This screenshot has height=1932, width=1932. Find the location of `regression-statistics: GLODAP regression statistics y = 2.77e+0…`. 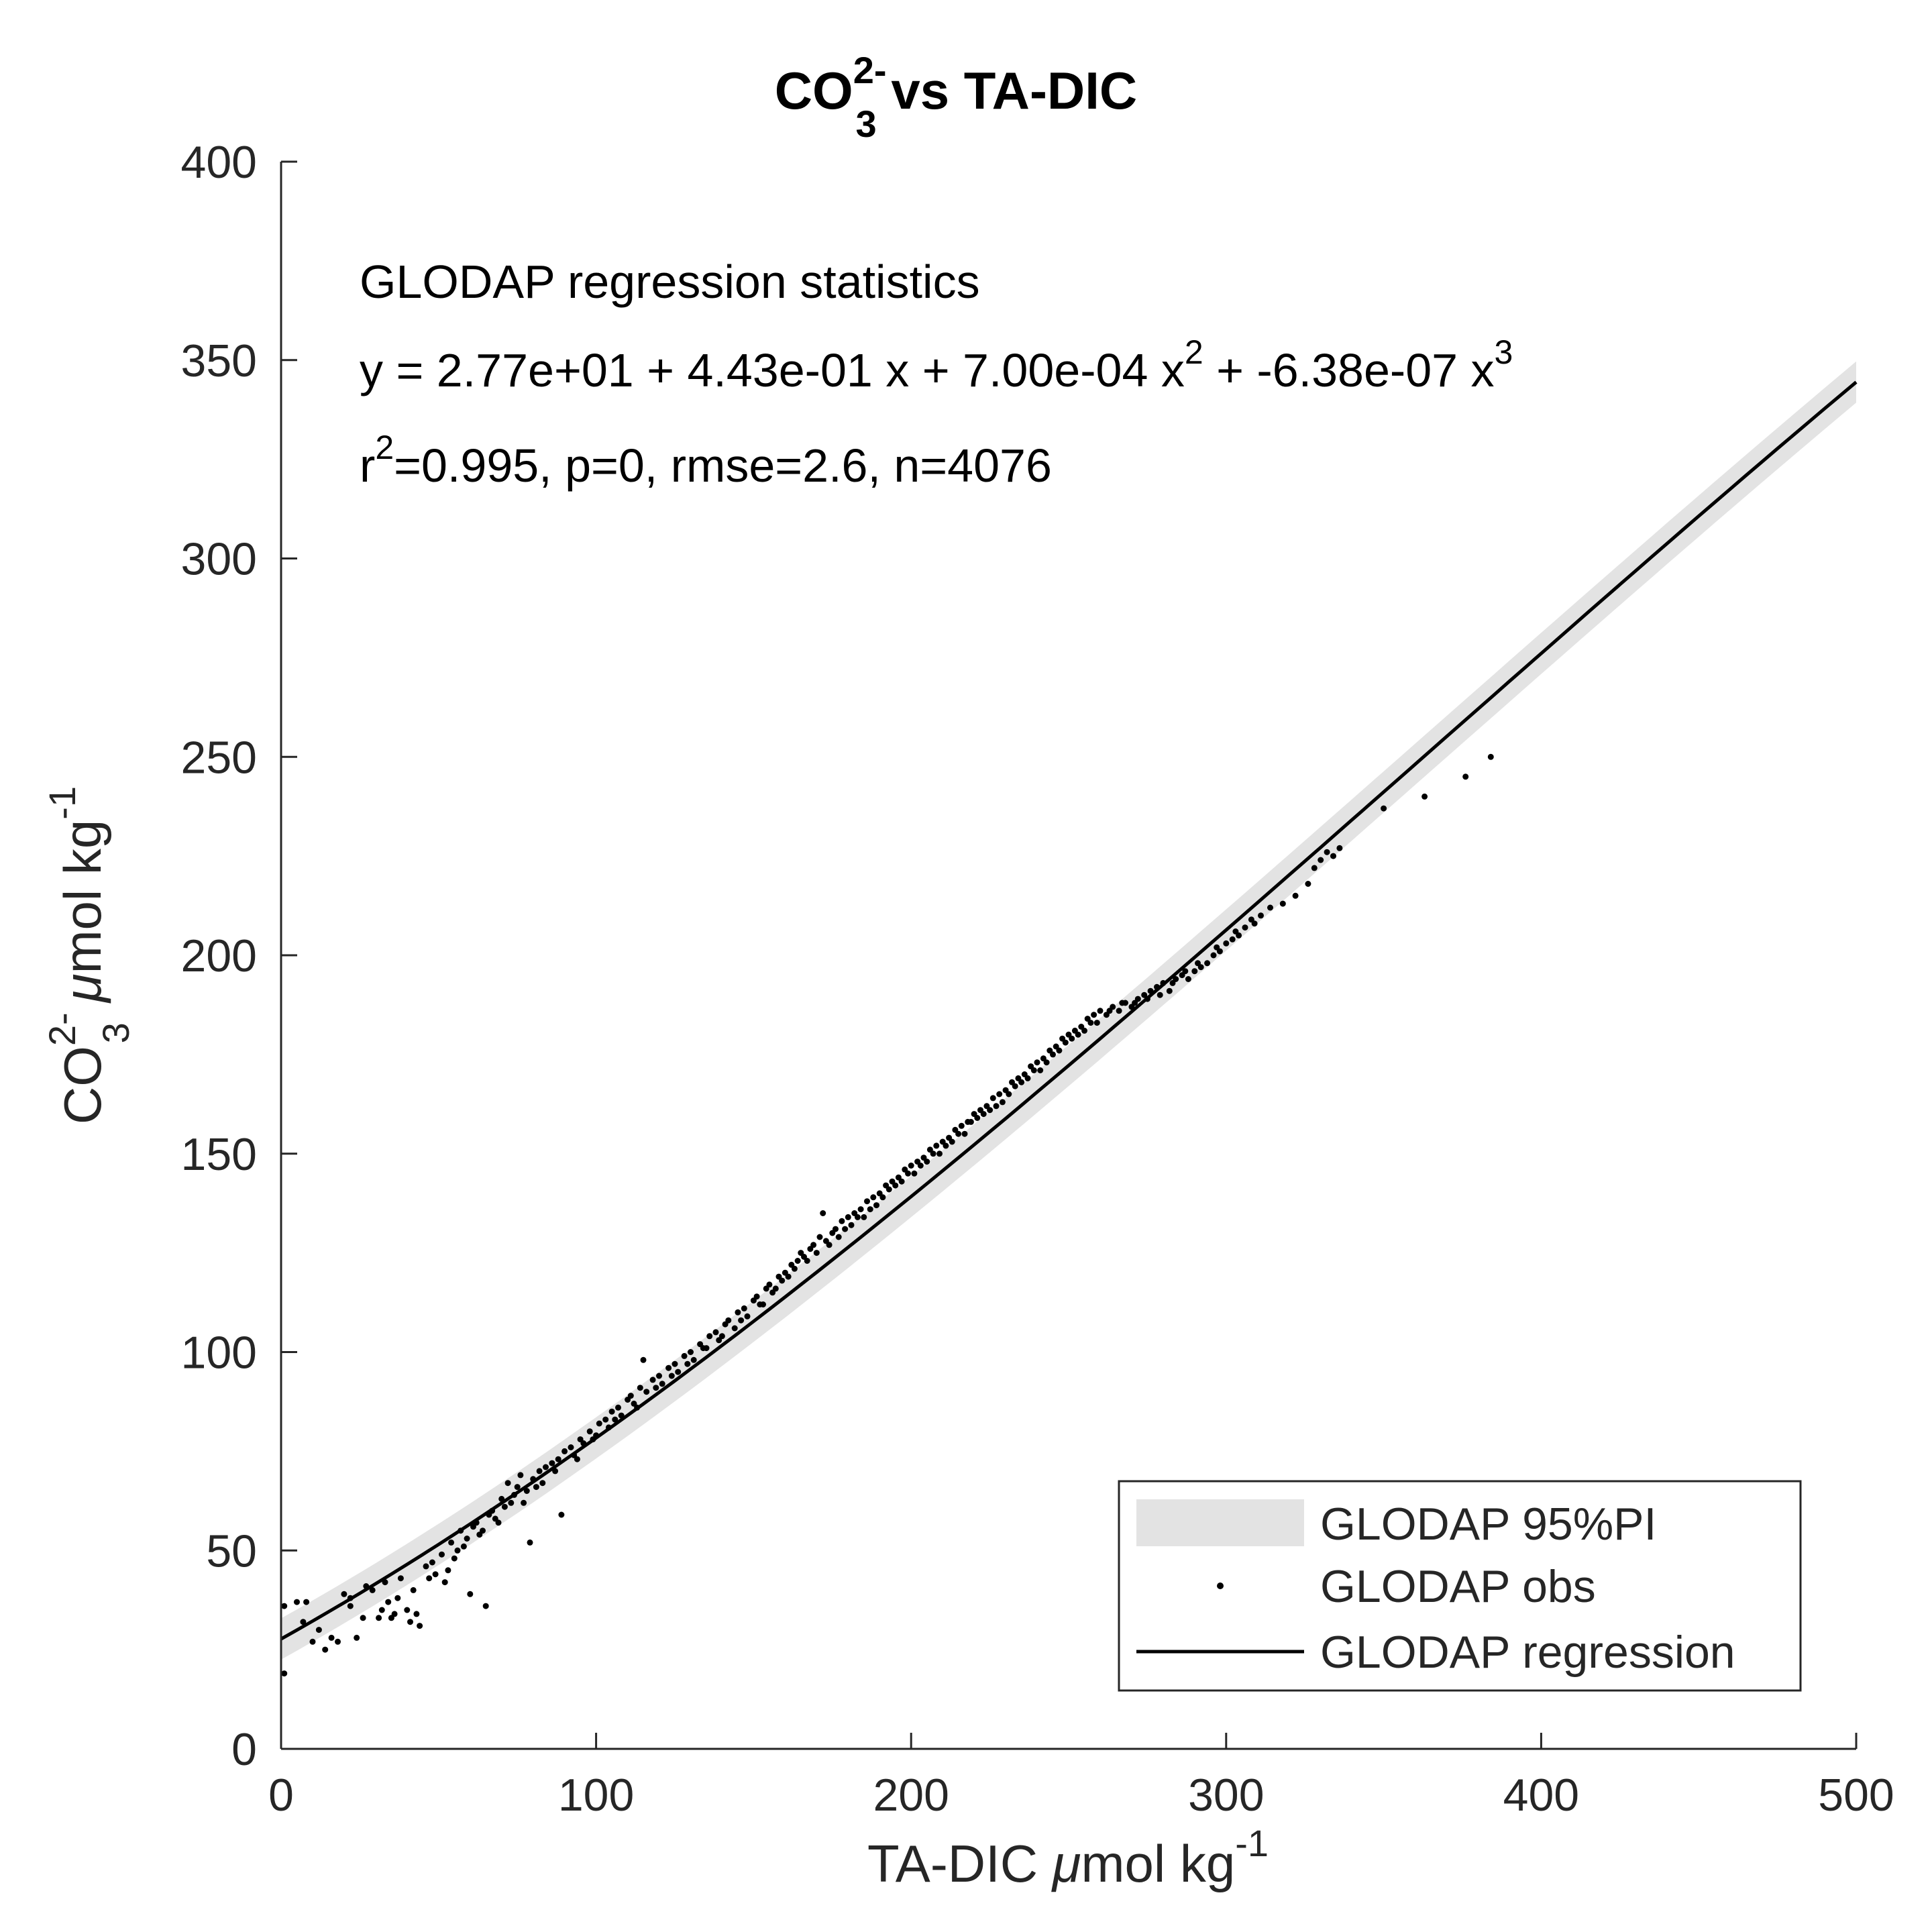

regression-statistics: GLODAP regression statistics y = 2.77e+0… is located at coordinates (936, 374).